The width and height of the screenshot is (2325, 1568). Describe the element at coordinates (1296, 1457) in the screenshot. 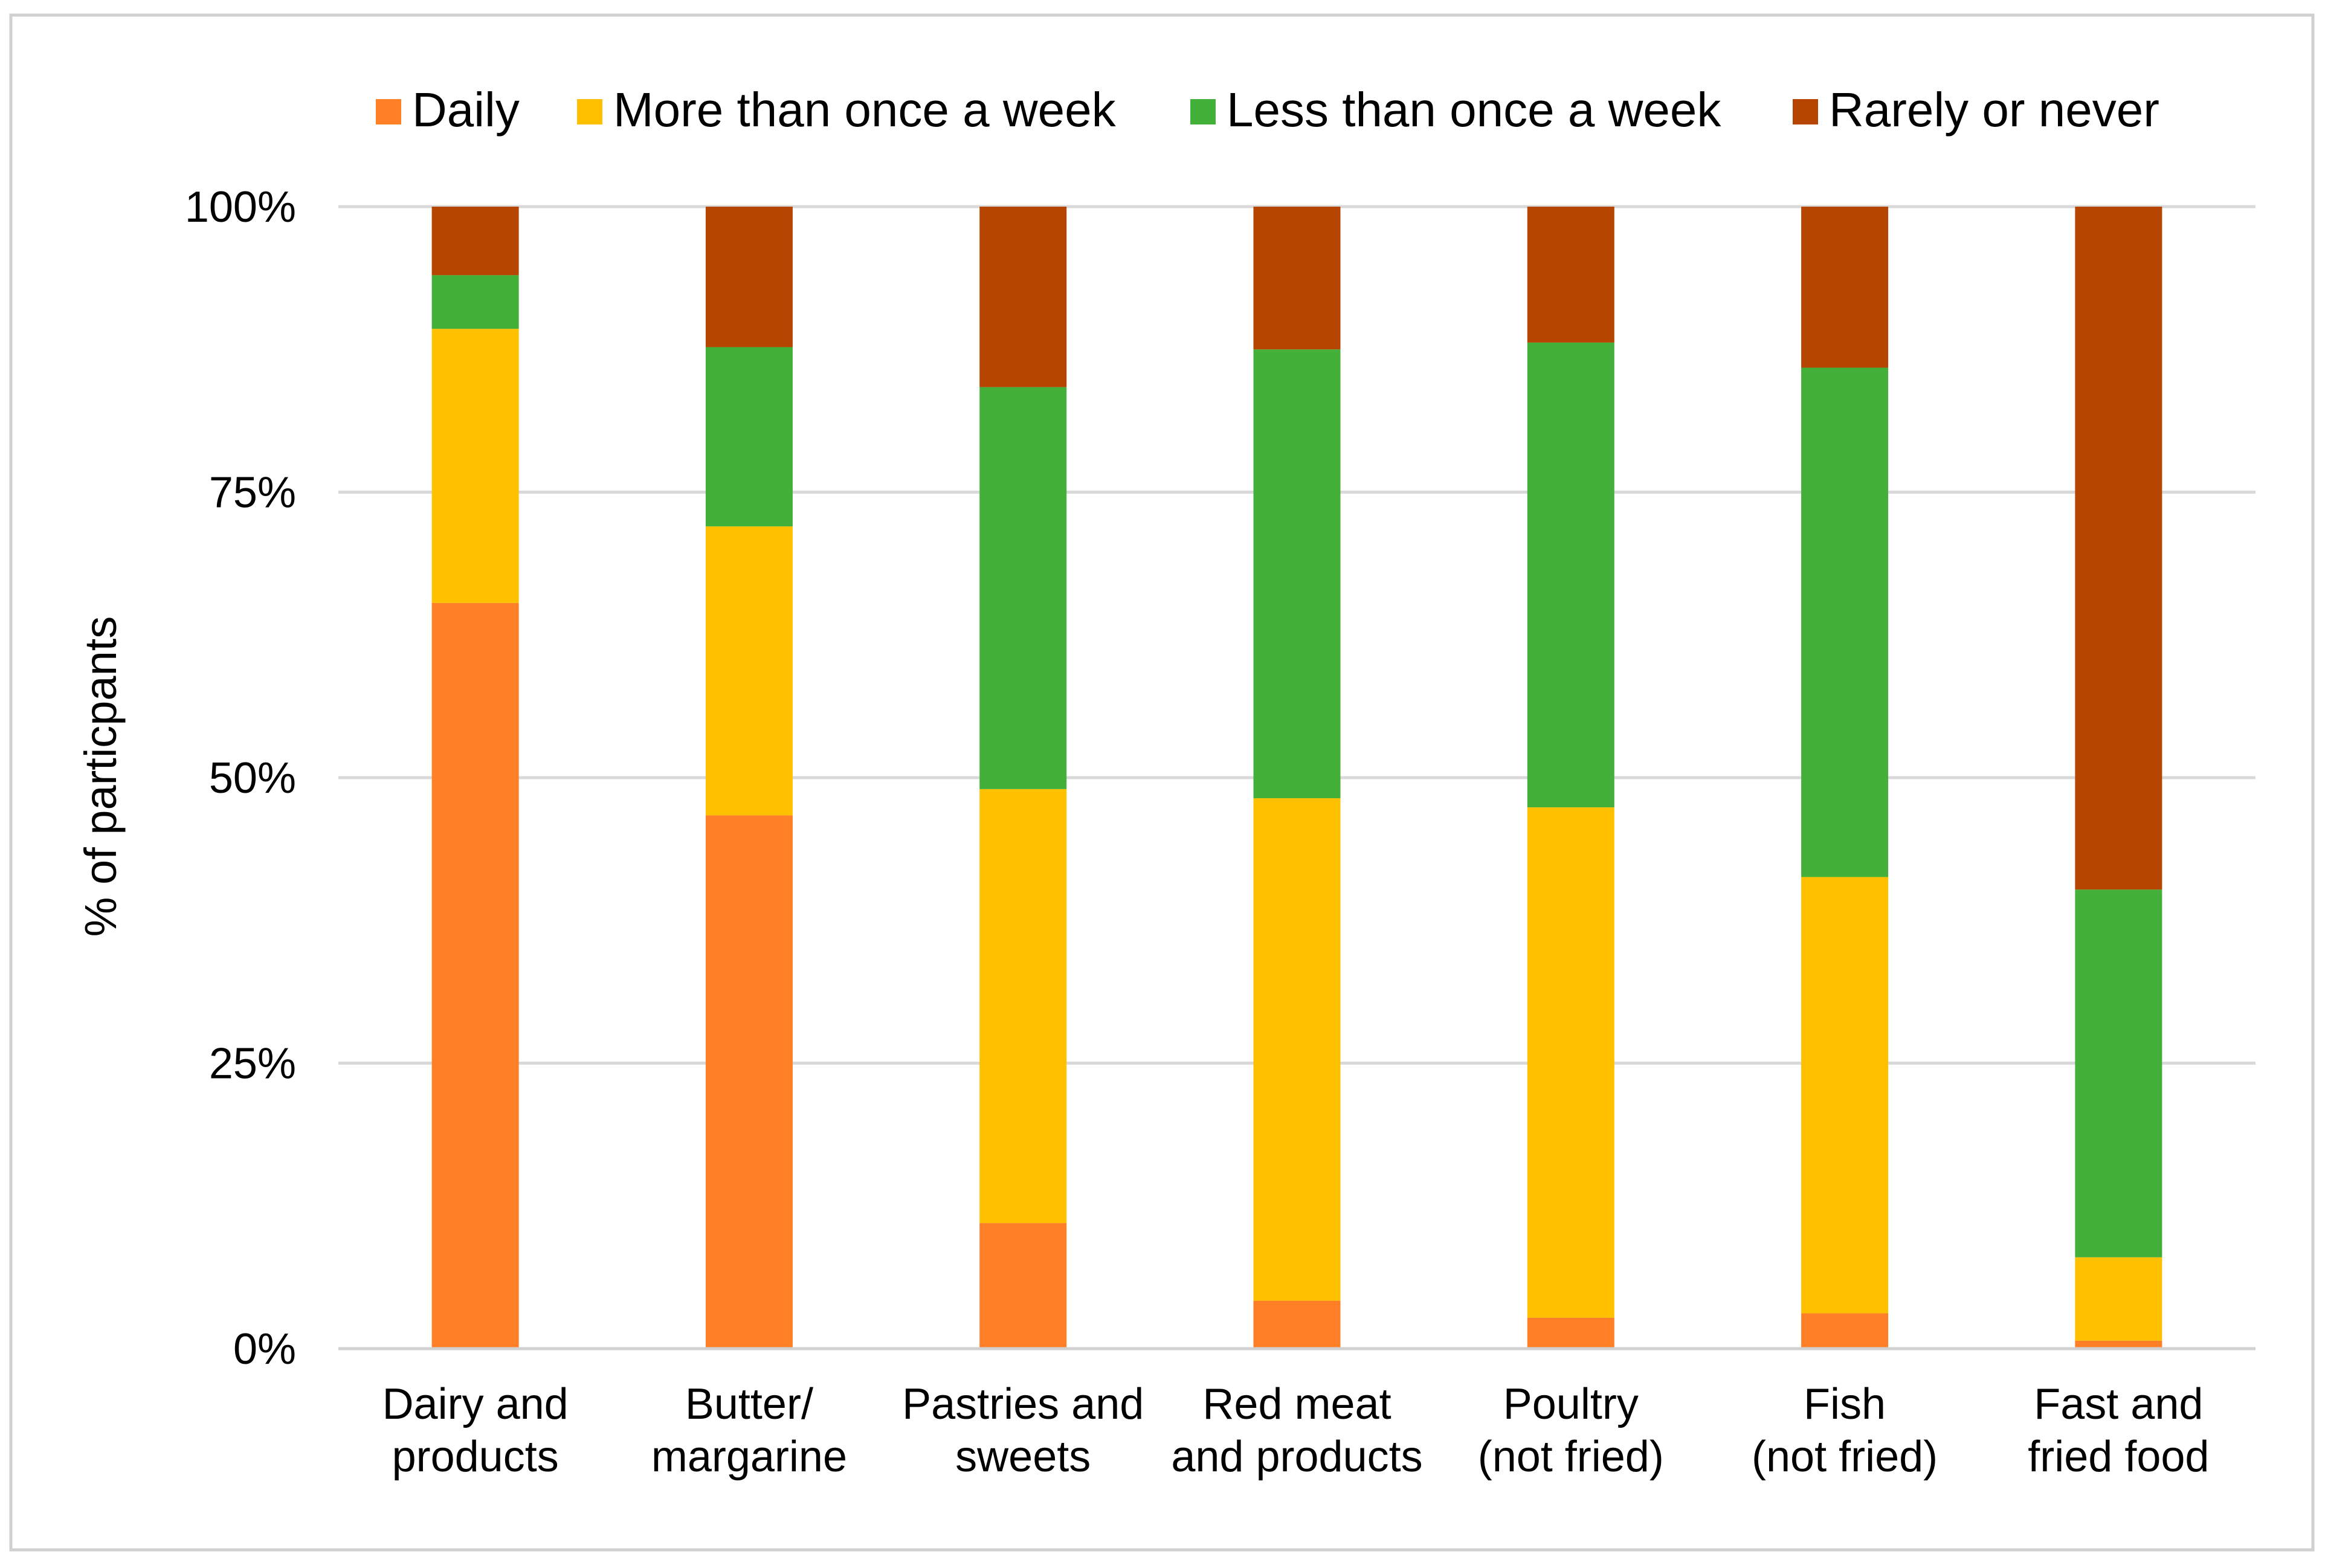

I see `x-tick-label: and products` at that location.